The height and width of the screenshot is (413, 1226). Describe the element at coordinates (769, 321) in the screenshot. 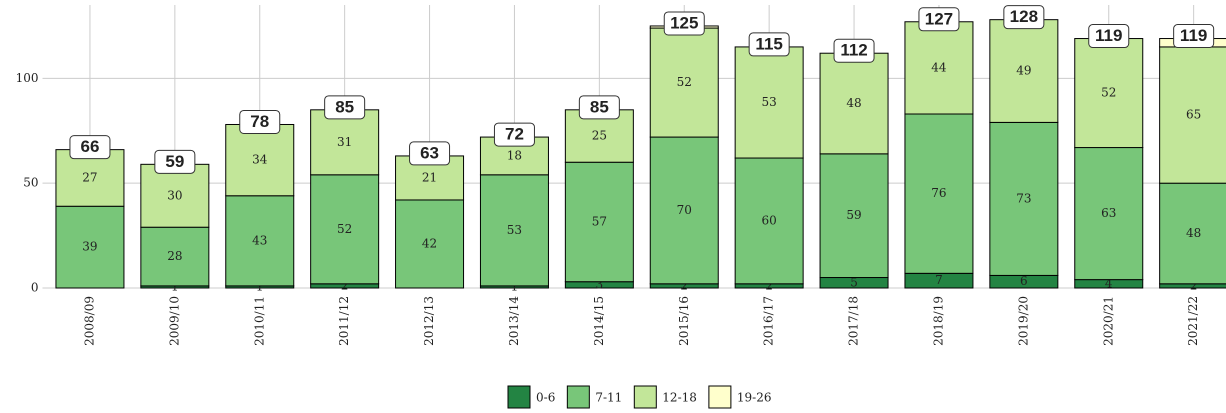

I see `x-tick-label: 2016/17` at that location.